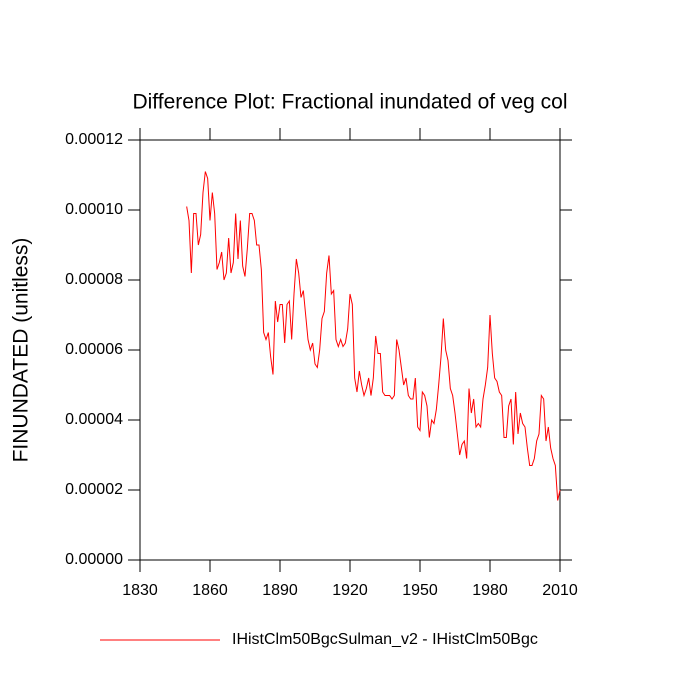 The image size is (700, 700). What do you see at coordinates (560, 590) in the screenshot?
I see `x-tick-label: 2010` at bounding box center [560, 590].